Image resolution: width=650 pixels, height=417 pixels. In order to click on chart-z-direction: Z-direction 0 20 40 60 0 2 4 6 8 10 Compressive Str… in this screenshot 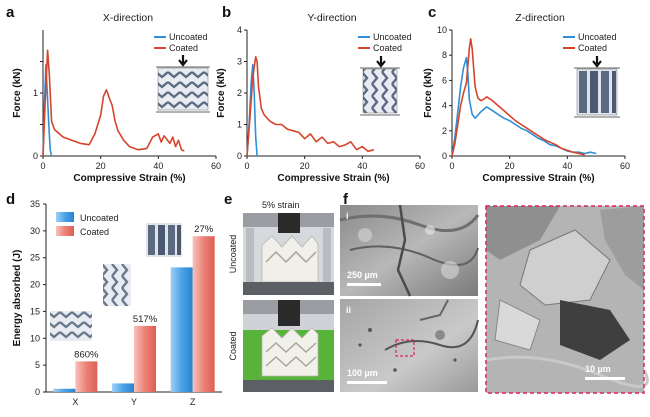, I will do `click(526, 98)`.